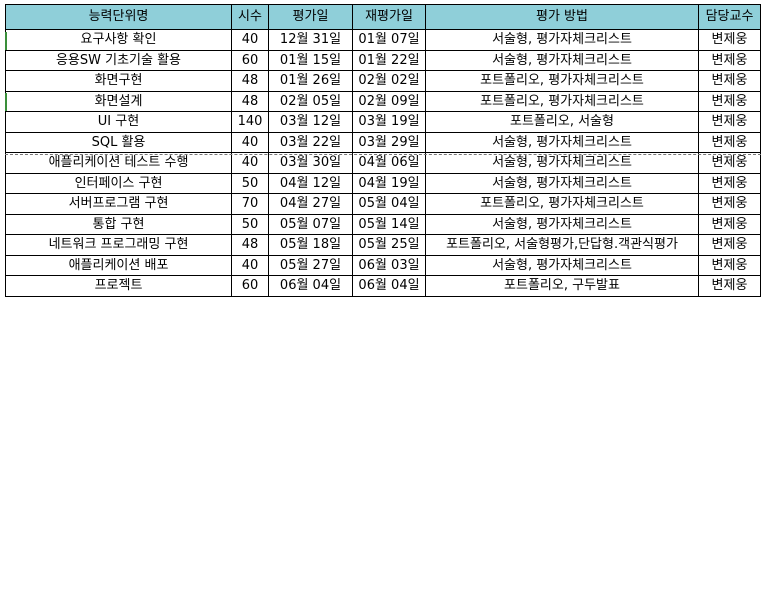 The image size is (764, 602). Describe the element at coordinates (389, 265) in the screenshot. I see `cell-reeval-date: 06월 03일` at that location.